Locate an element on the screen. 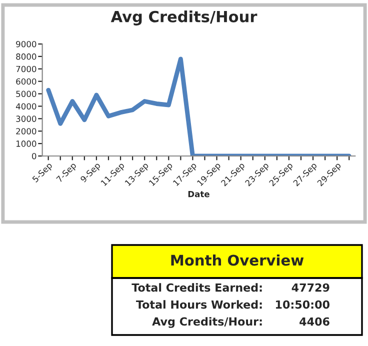  text: Month Overview is located at coordinates (237, 260).